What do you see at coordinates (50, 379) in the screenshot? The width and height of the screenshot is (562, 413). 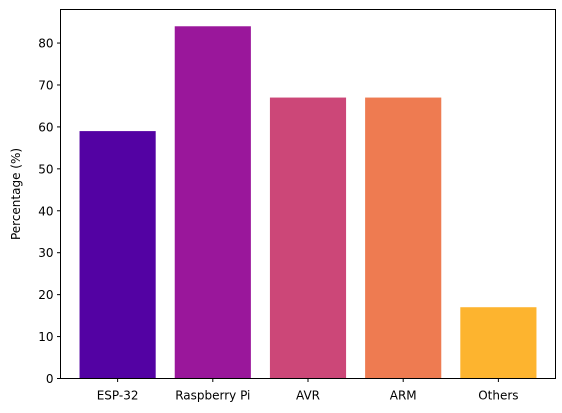 I see `y-tick-label: 0` at bounding box center [50, 379].